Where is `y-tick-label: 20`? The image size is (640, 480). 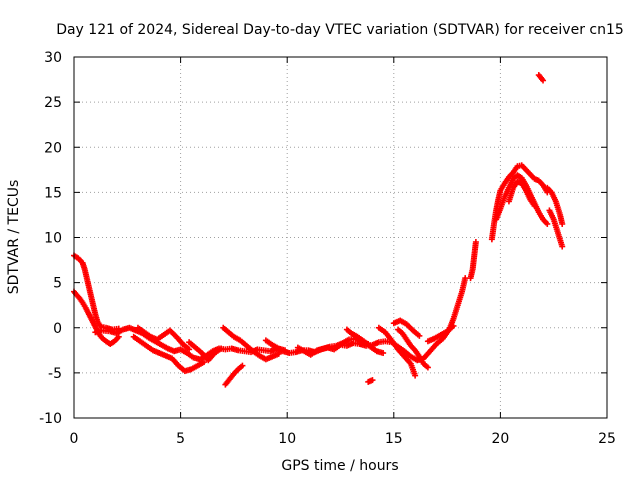 y-tick-label: 20 is located at coordinates (53, 148).